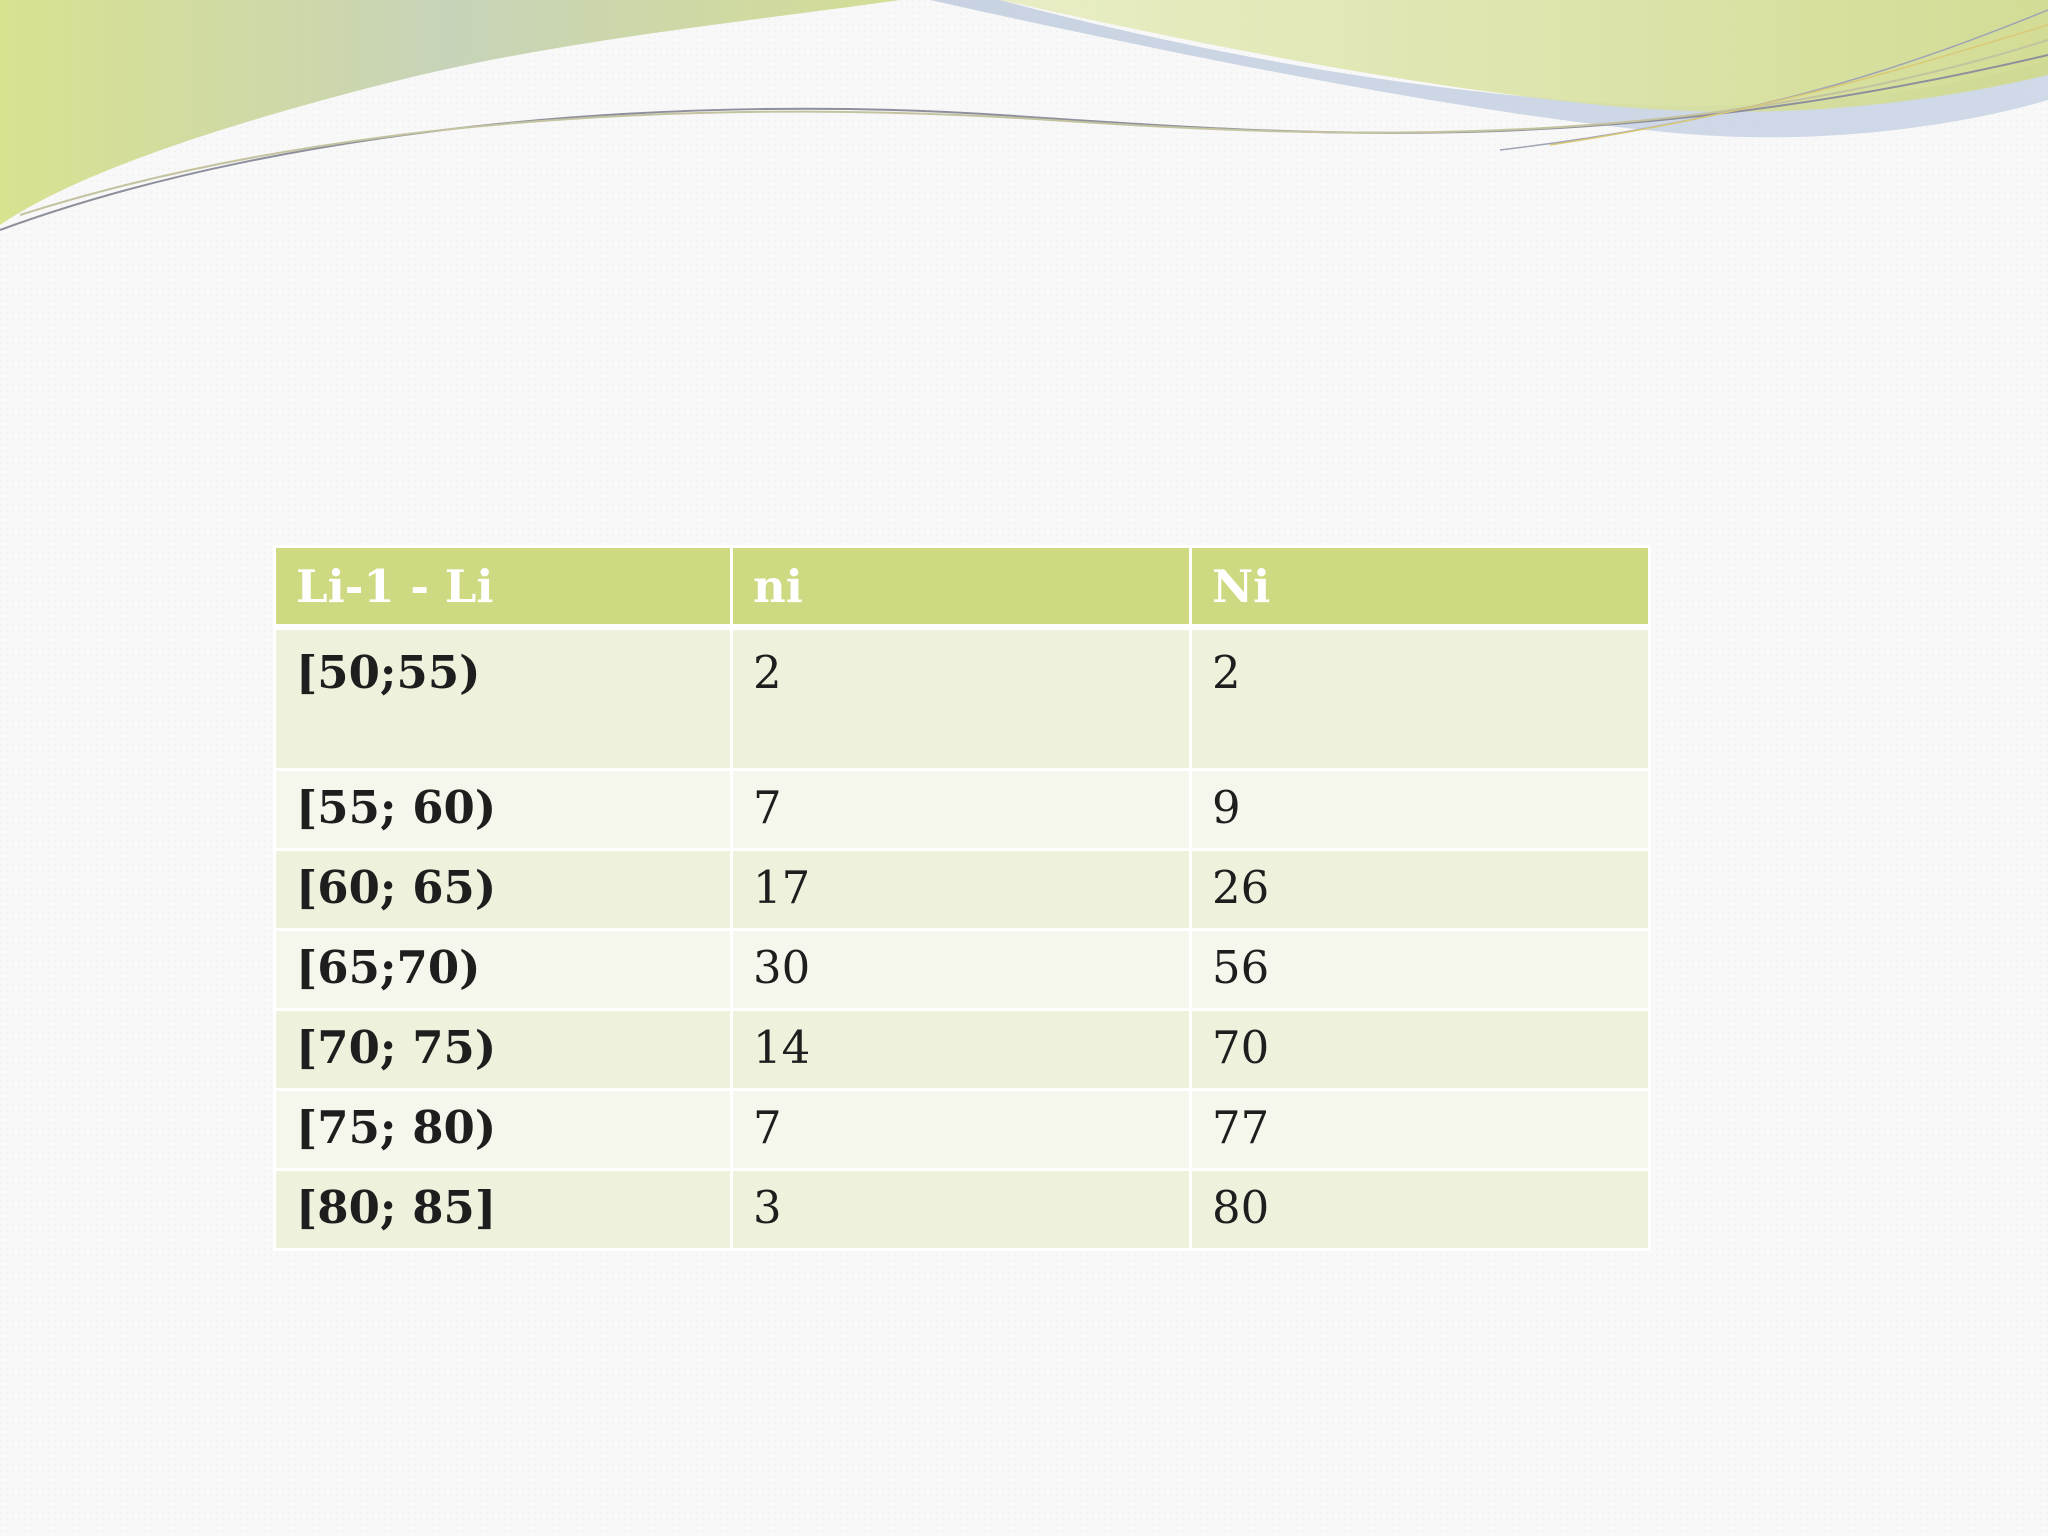 This screenshot has width=2048, height=1536. I want to click on ni-cell: 30, so click(961, 969).